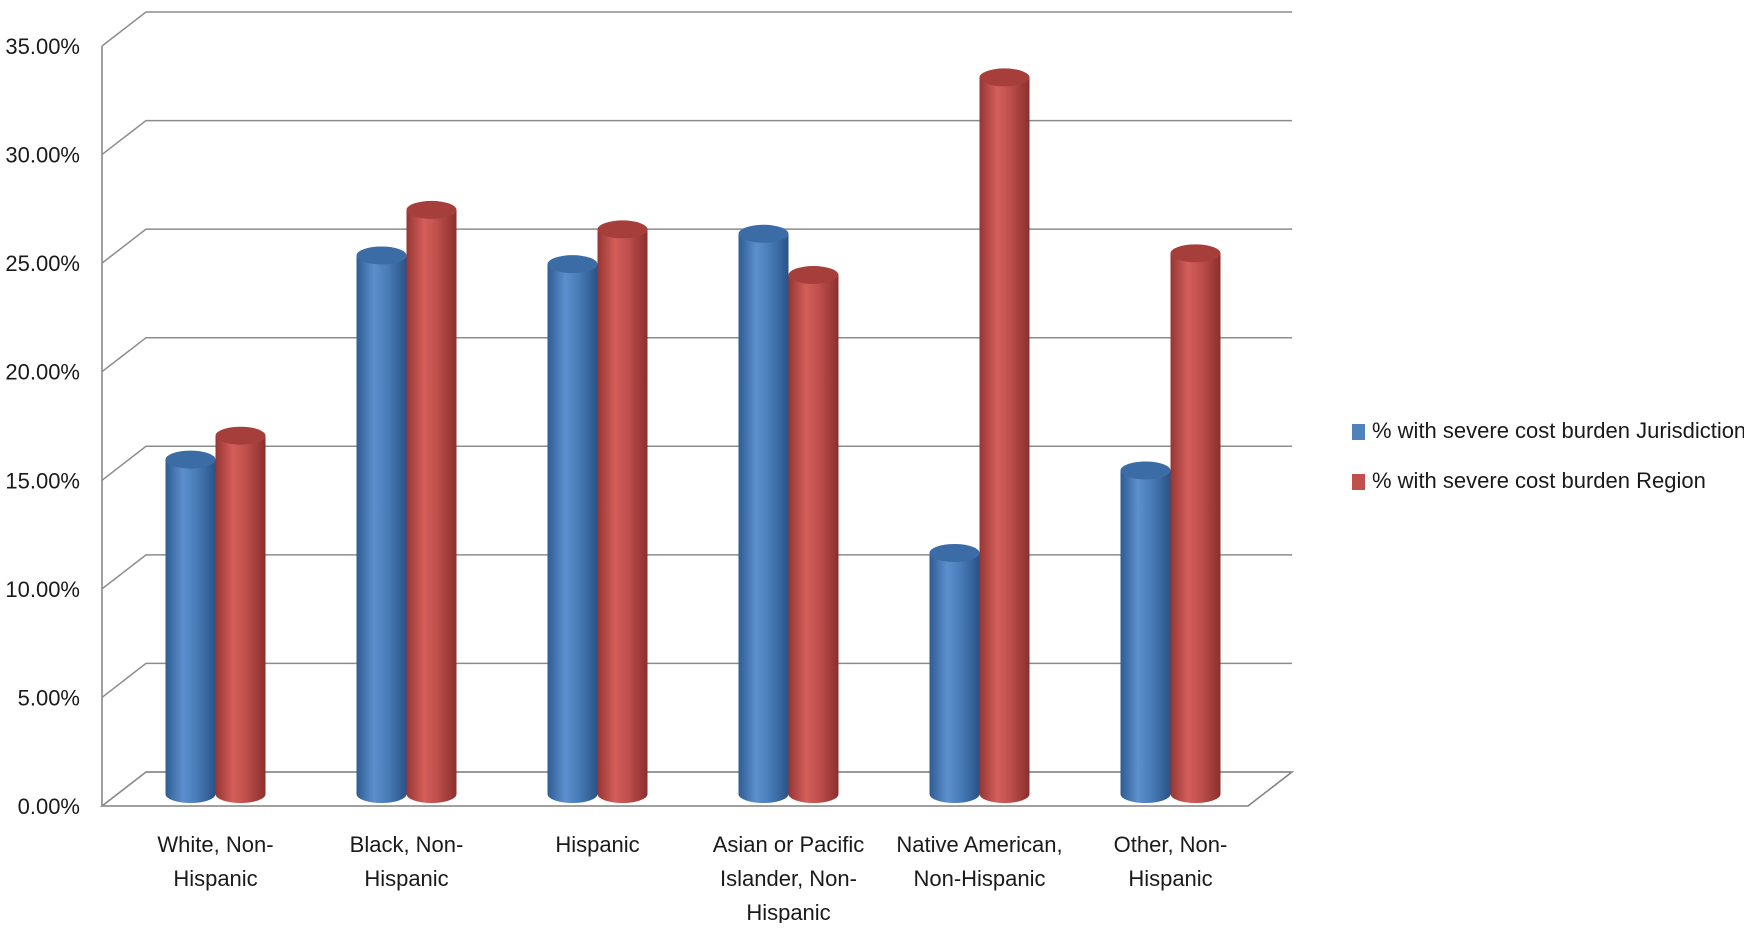 The width and height of the screenshot is (1744, 928). What do you see at coordinates (789, 877) in the screenshot?
I see `x-tick-label: Asian or Pacific Islander, Non-Hispanic` at bounding box center [789, 877].